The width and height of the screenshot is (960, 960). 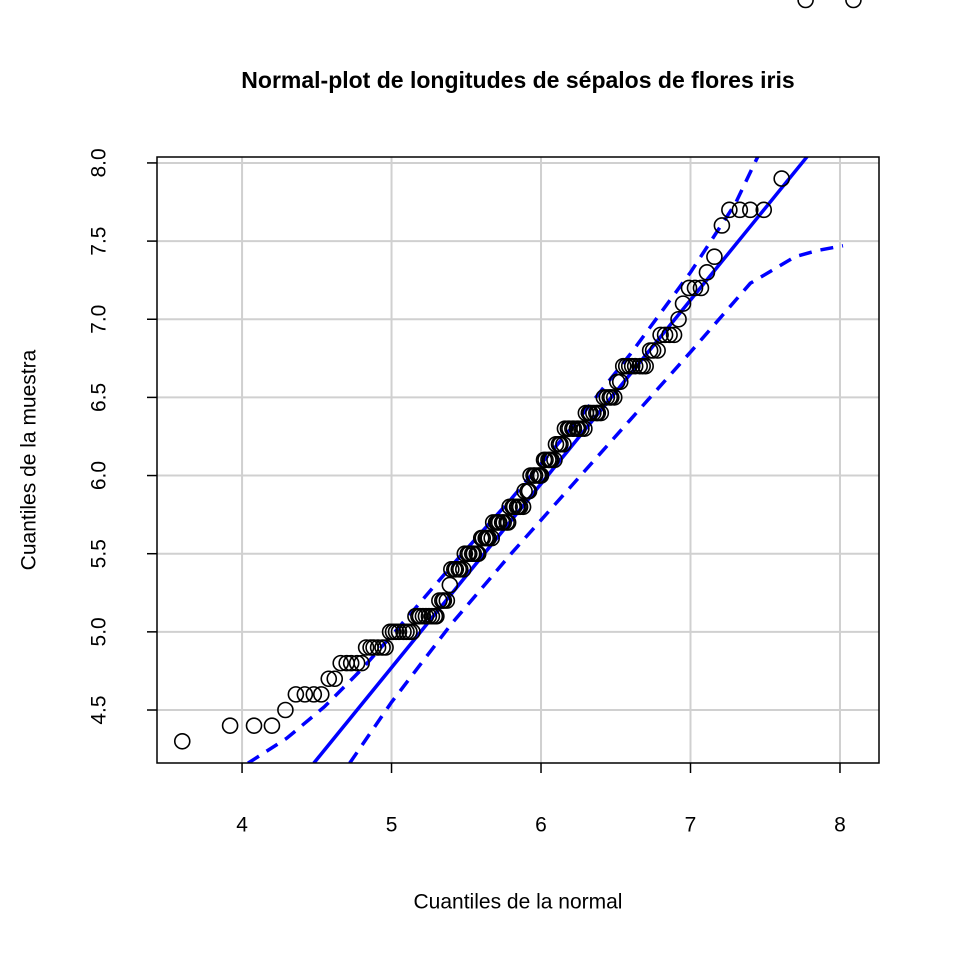 I want to click on y-tick-label: 6.0, so click(x=99, y=475).